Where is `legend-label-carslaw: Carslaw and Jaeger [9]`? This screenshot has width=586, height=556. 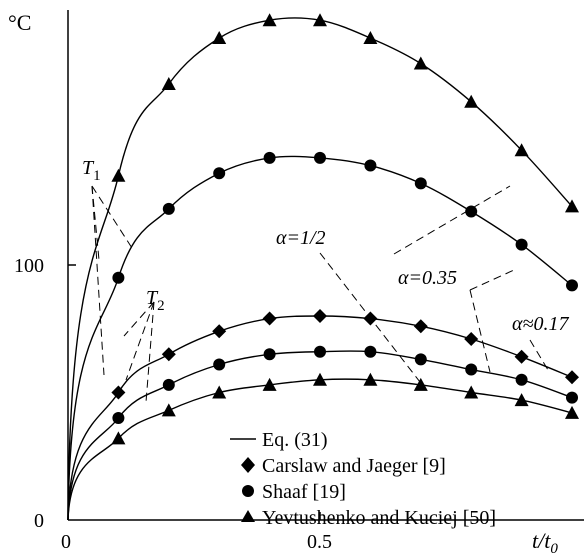 legend-label-carslaw: Carslaw and Jaeger [9] is located at coordinates (354, 466).